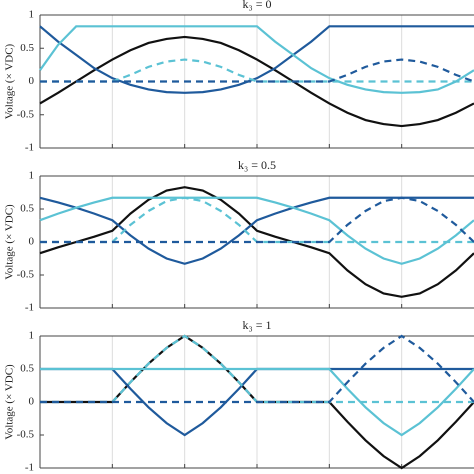  I want to click on chart-title: k₃ = 0, so click(257, 5).